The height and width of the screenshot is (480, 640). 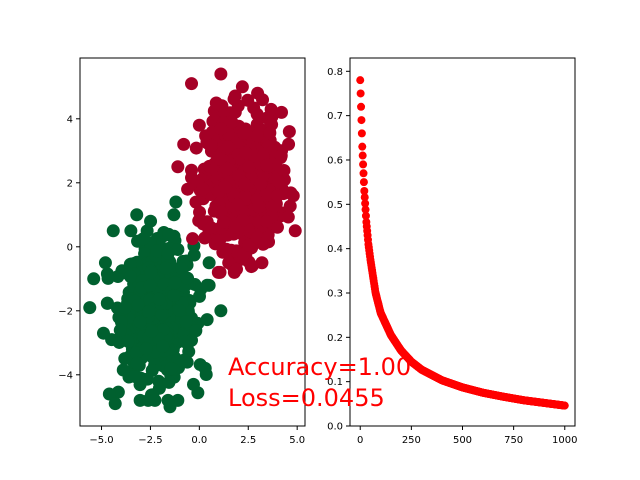 What do you see at coordinates (335, 160) in the screenshot?
I see `y-tick-label: 0.6` at bounding box center [335, 160].